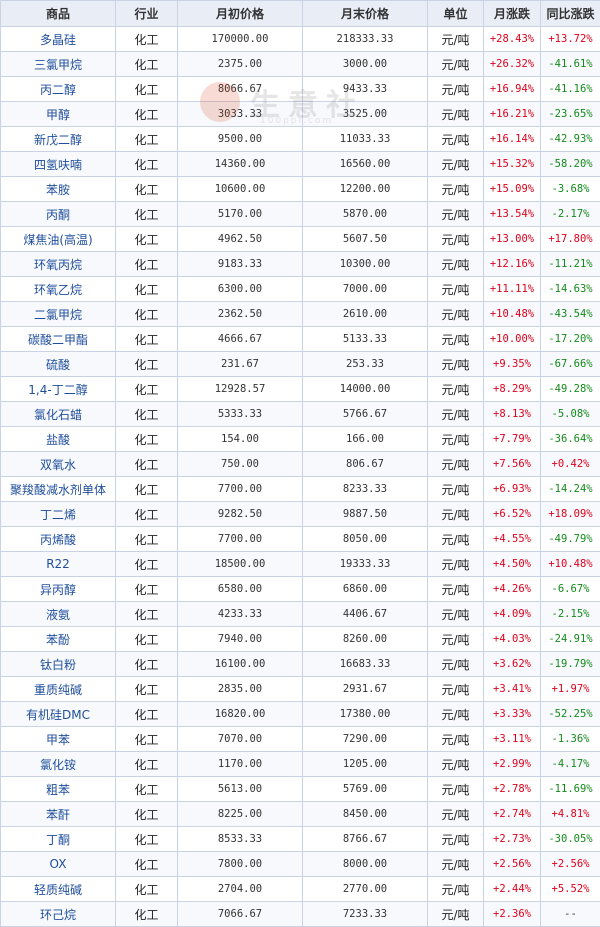  I want to click on end-price-cell: 17380.00, so click(365, 714).